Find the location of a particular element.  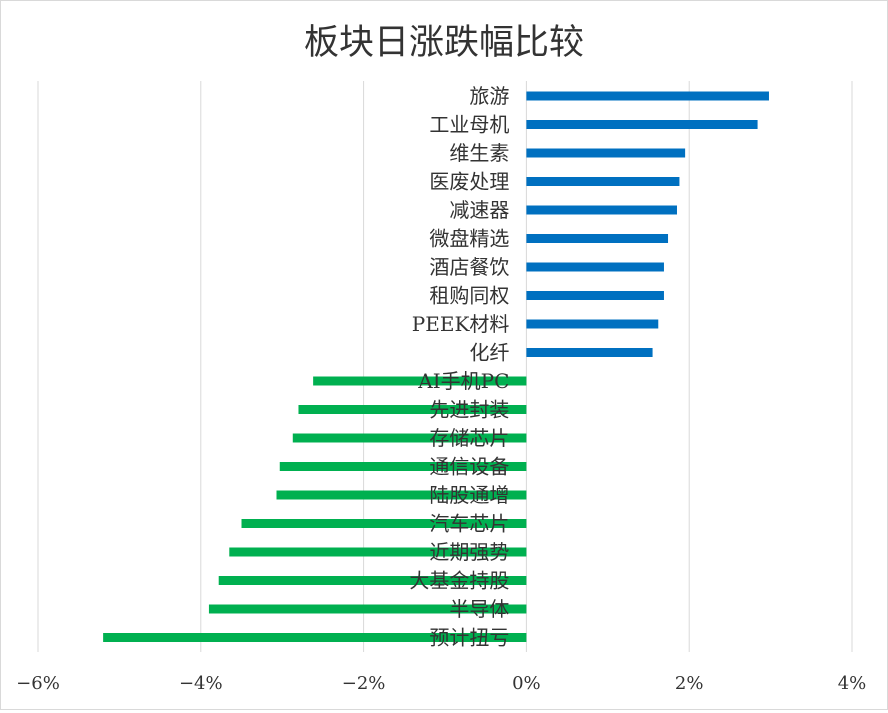

category-label: 半导体 is located at coordinates (479, 609).